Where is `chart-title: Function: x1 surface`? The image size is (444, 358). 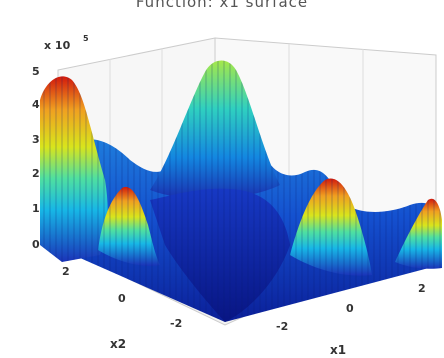 chart-title: Function: x1 surface is located at coordinates (222, 5).